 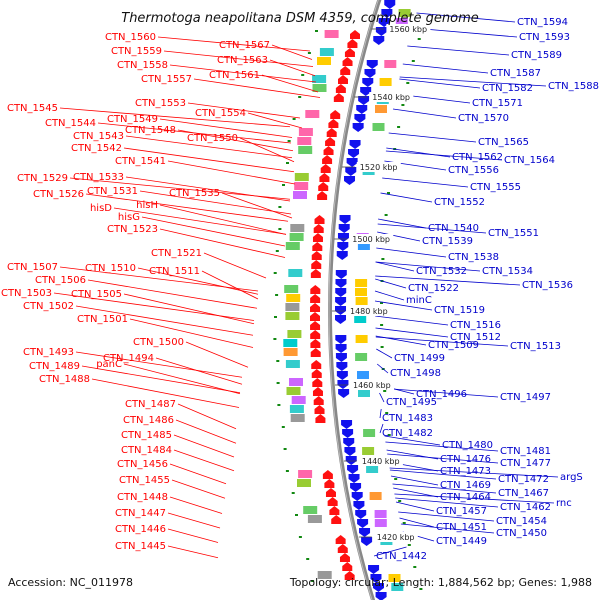 I want to click on gene-label-right: CTN_1516, so click(x=475, y=325).